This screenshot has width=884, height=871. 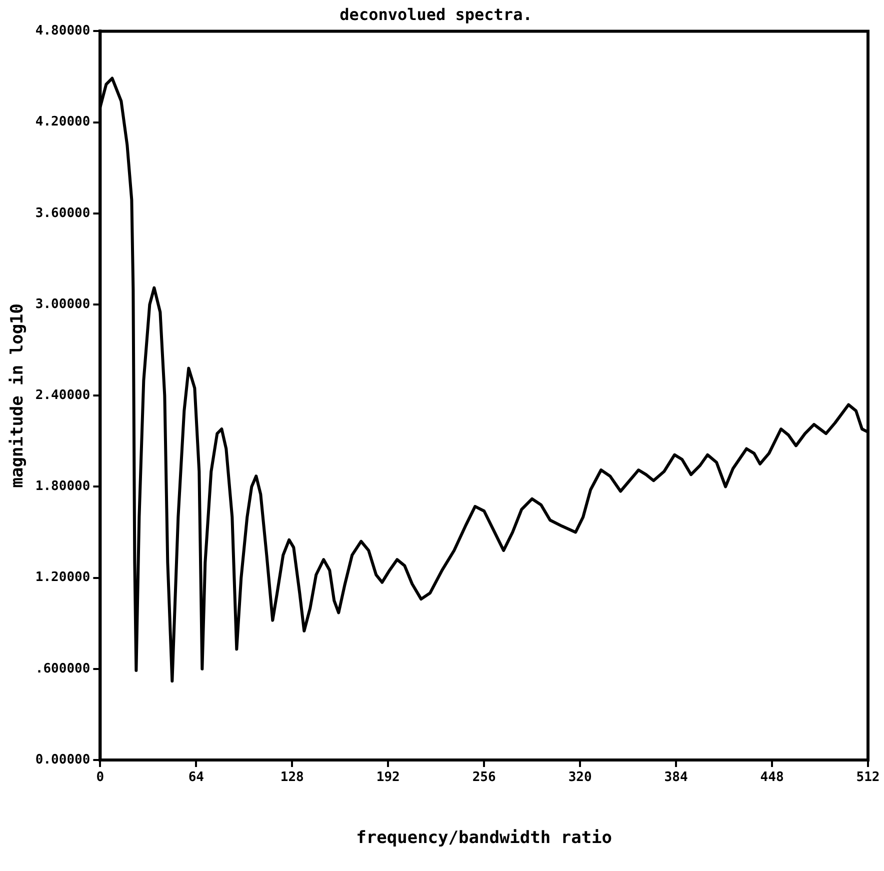 I want to click on y-tick-label: 0.00000, so click(x=62, y=760).